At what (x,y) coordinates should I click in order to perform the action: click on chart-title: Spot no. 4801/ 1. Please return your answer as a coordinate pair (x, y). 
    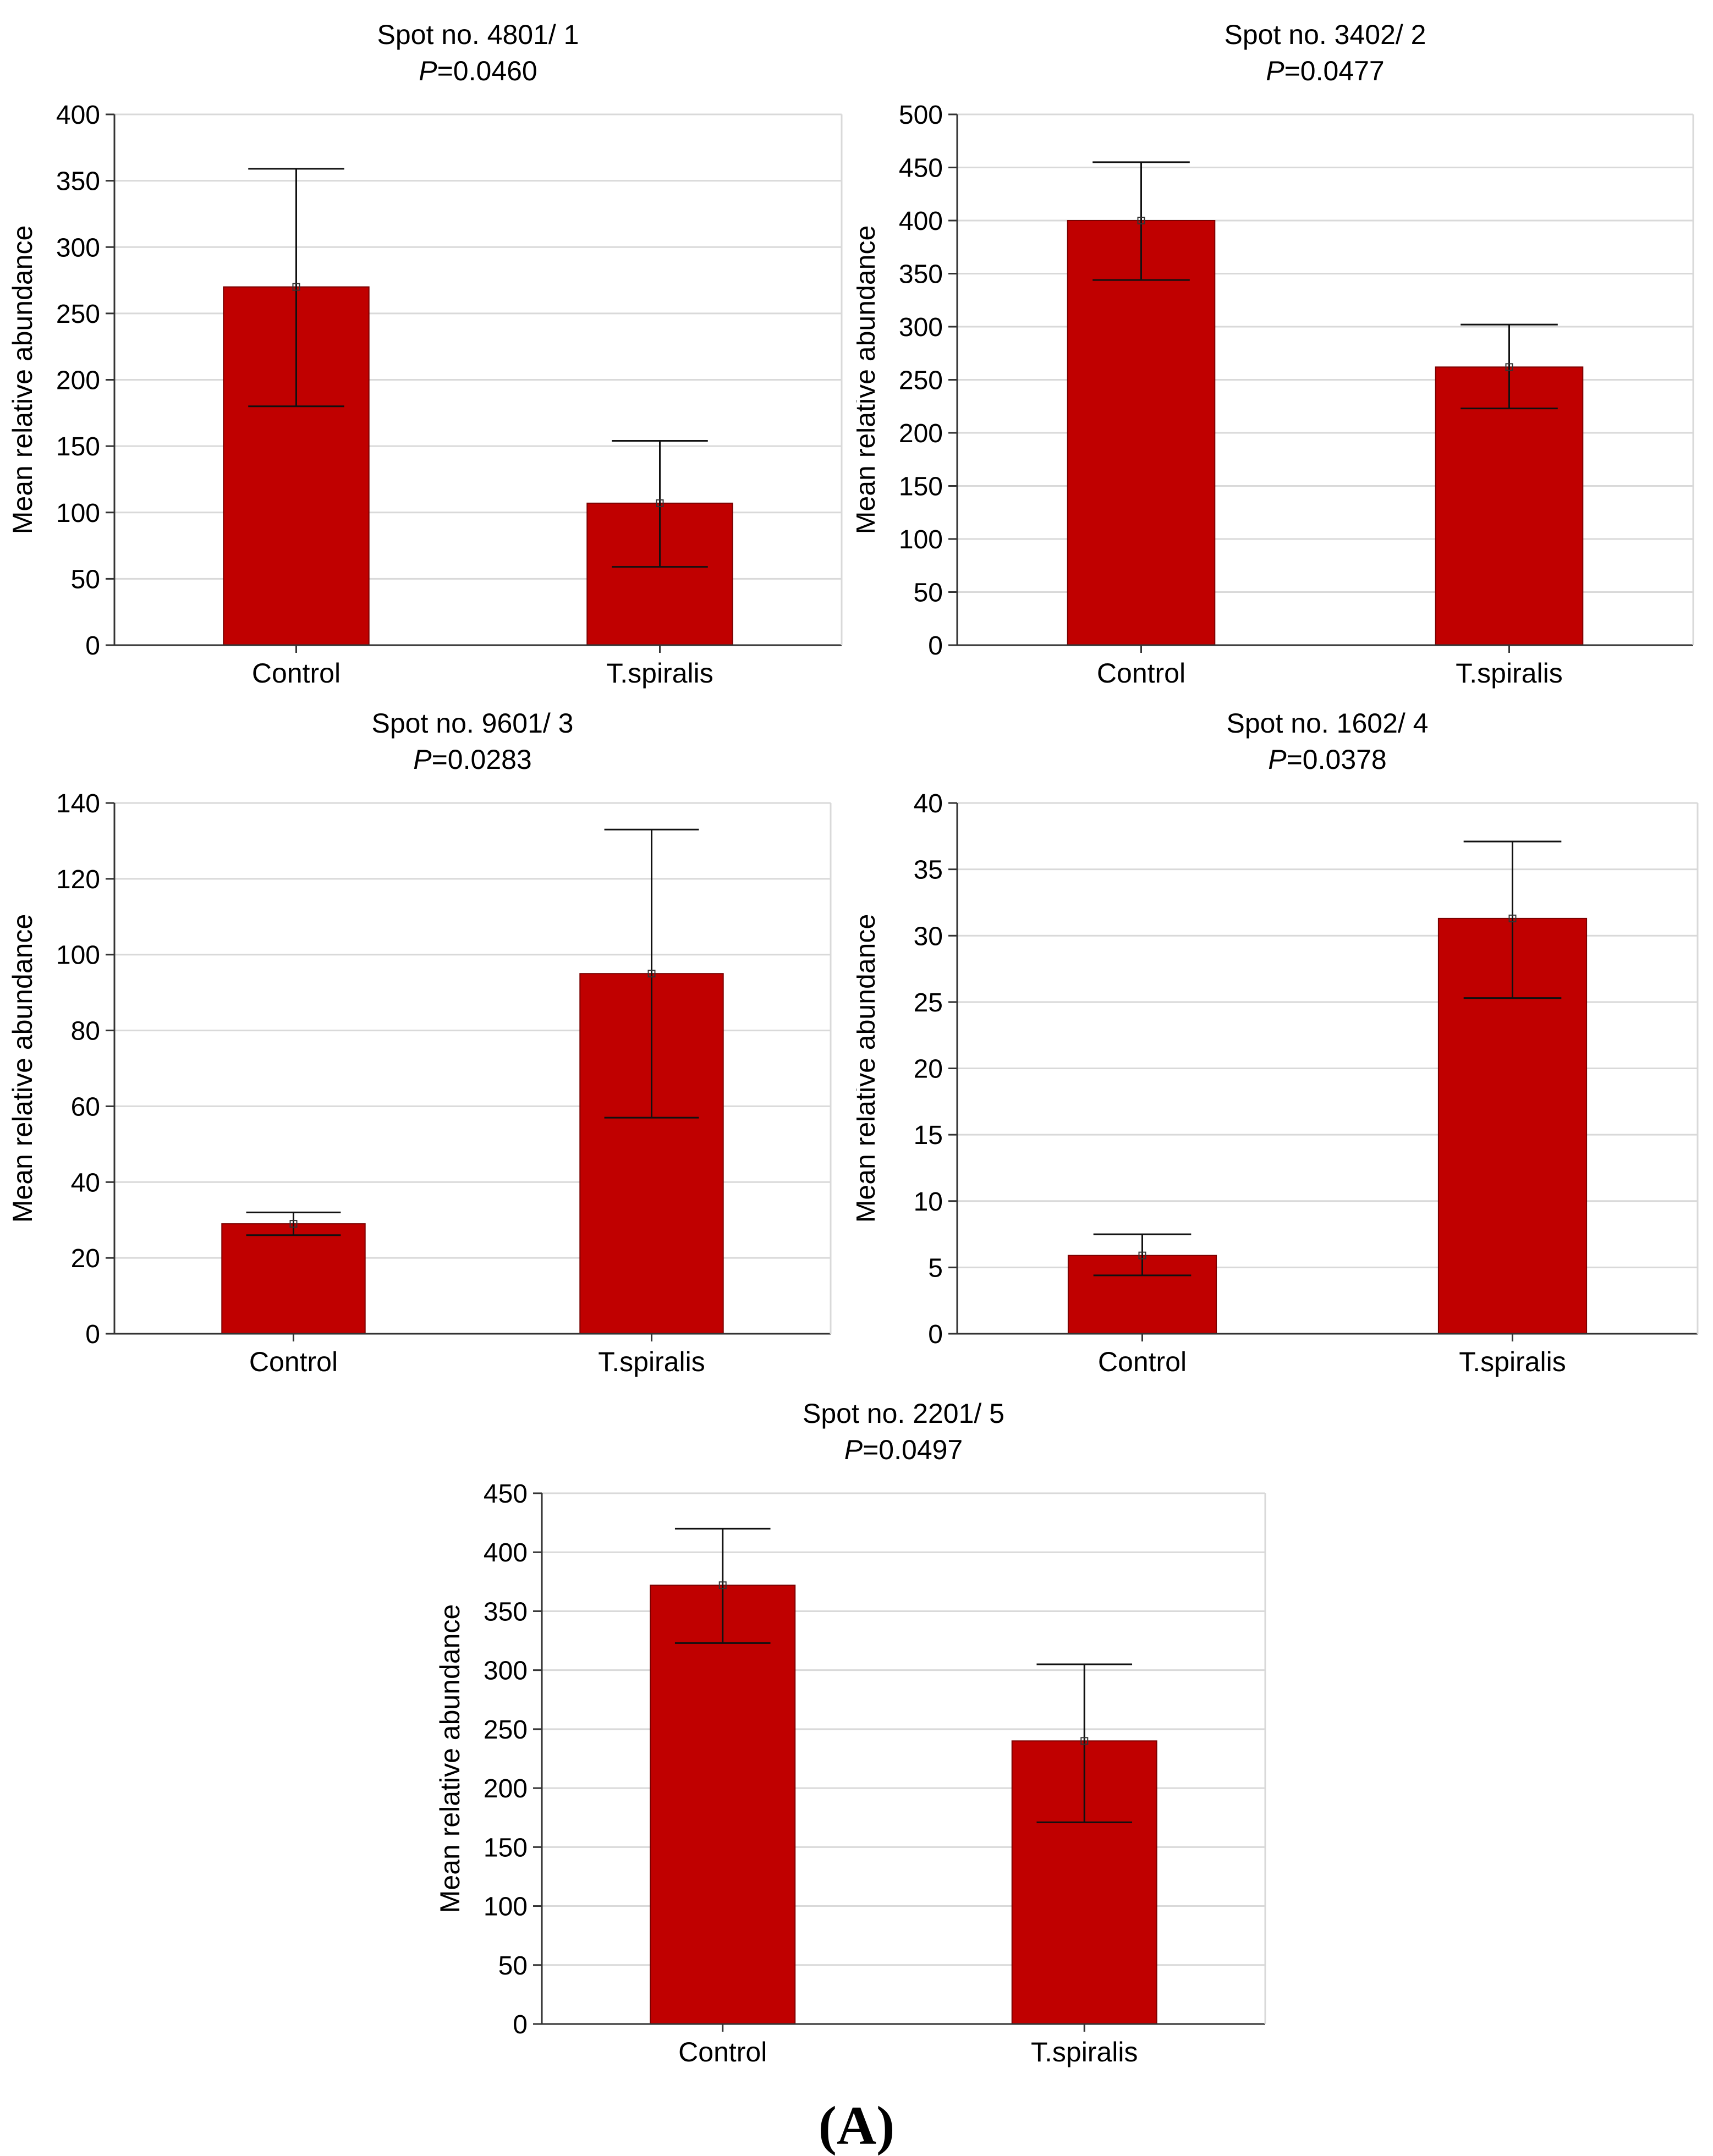
    Looking at the image, I should click on (478, 34).